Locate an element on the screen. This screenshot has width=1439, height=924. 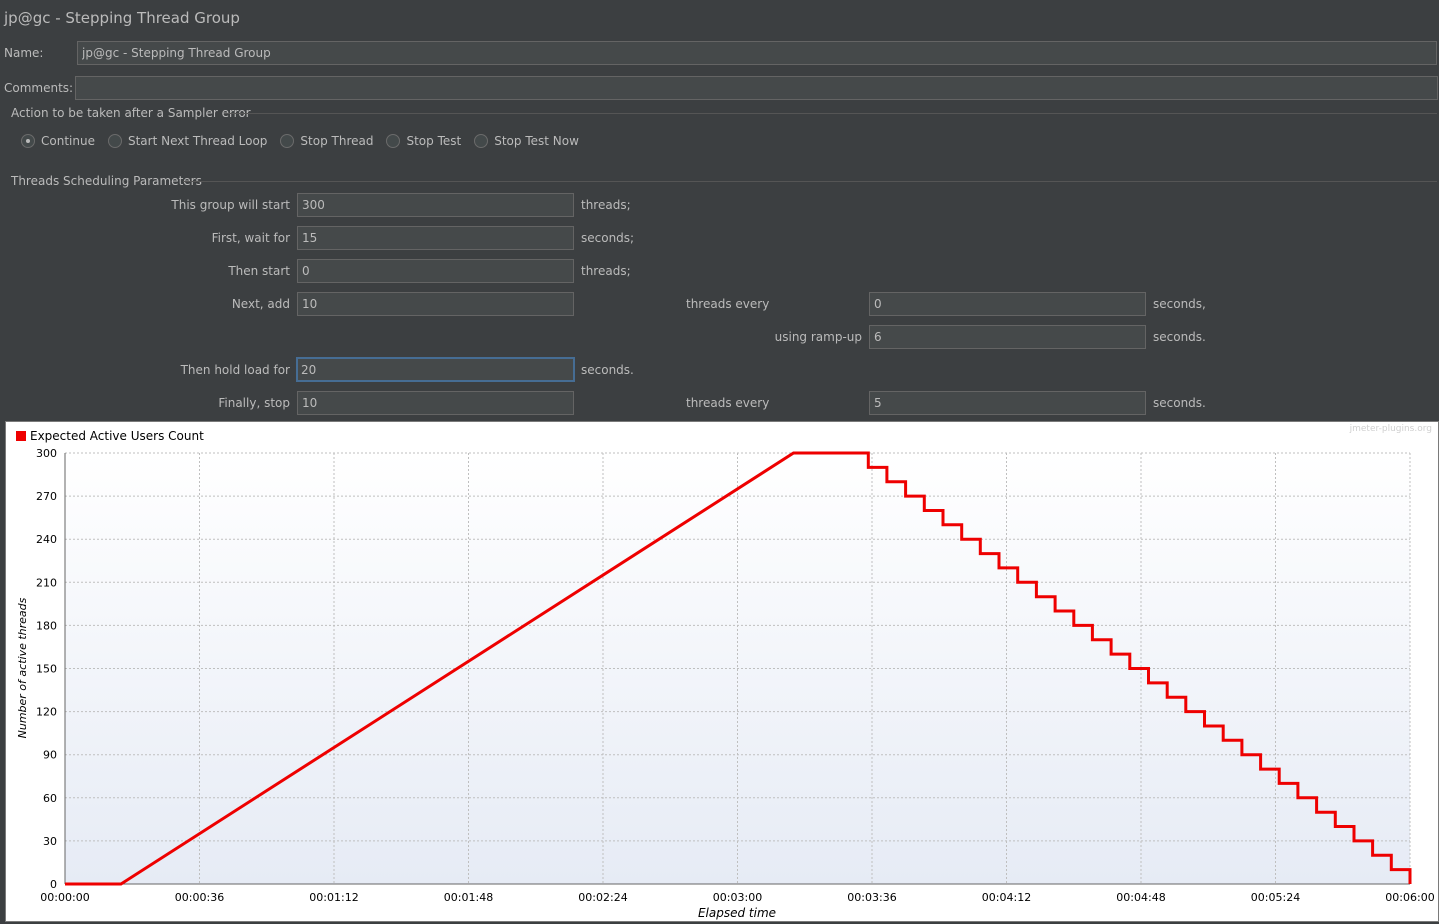
comments-label: Comments: is located at coordinates (39, 88).